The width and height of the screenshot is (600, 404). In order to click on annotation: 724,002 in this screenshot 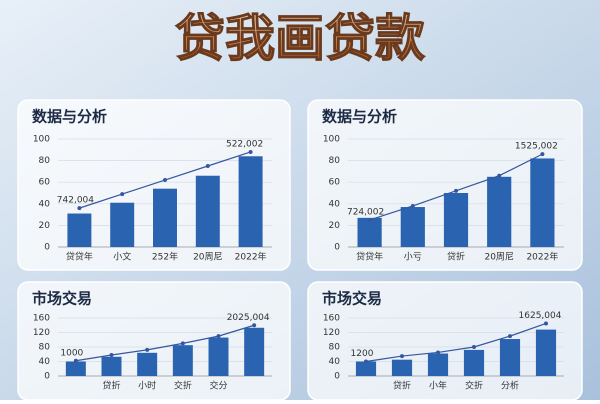, I will do `click(365, 213)`.